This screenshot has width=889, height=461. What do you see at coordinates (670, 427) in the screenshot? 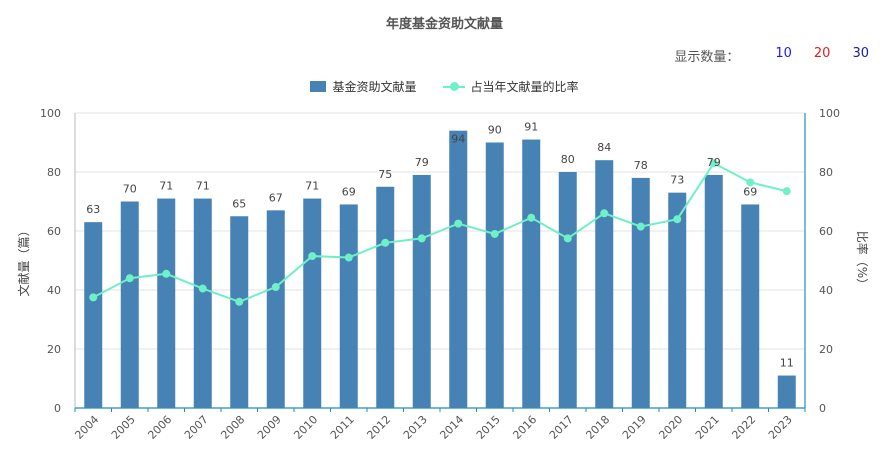
I see `x-tick-label: 2020` at bounding box center [670, 427].